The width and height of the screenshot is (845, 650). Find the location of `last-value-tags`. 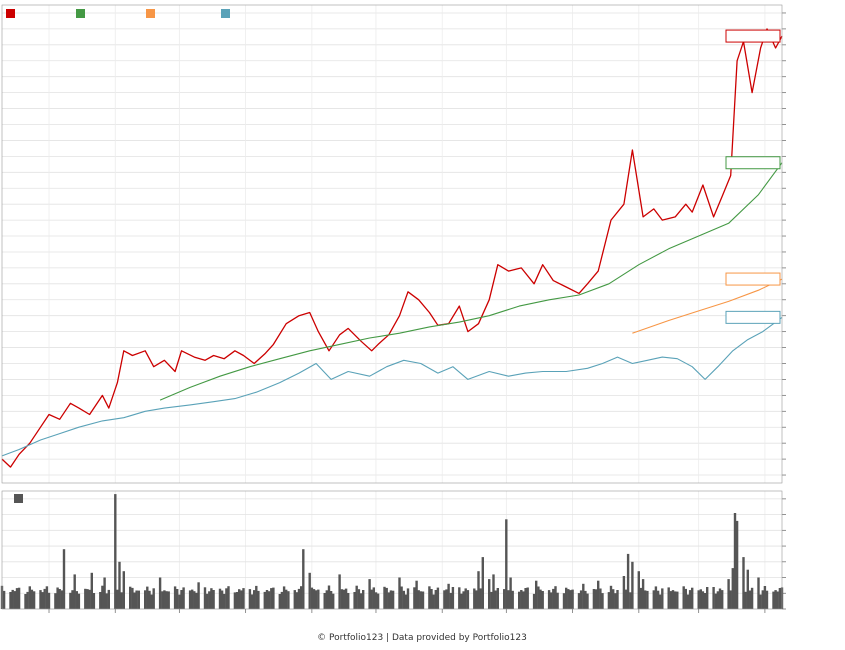

last-value-tags is located at coordinates (753, 176).